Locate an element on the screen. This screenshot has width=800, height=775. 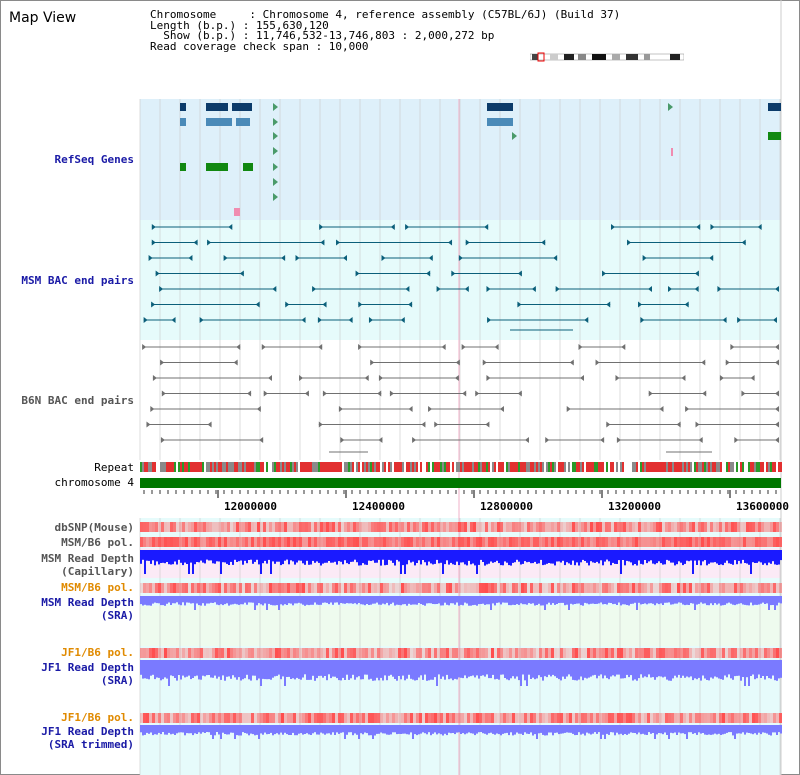
jf1-read-depth-label: JF1 Read Depth is located at coordinates (87, 667).